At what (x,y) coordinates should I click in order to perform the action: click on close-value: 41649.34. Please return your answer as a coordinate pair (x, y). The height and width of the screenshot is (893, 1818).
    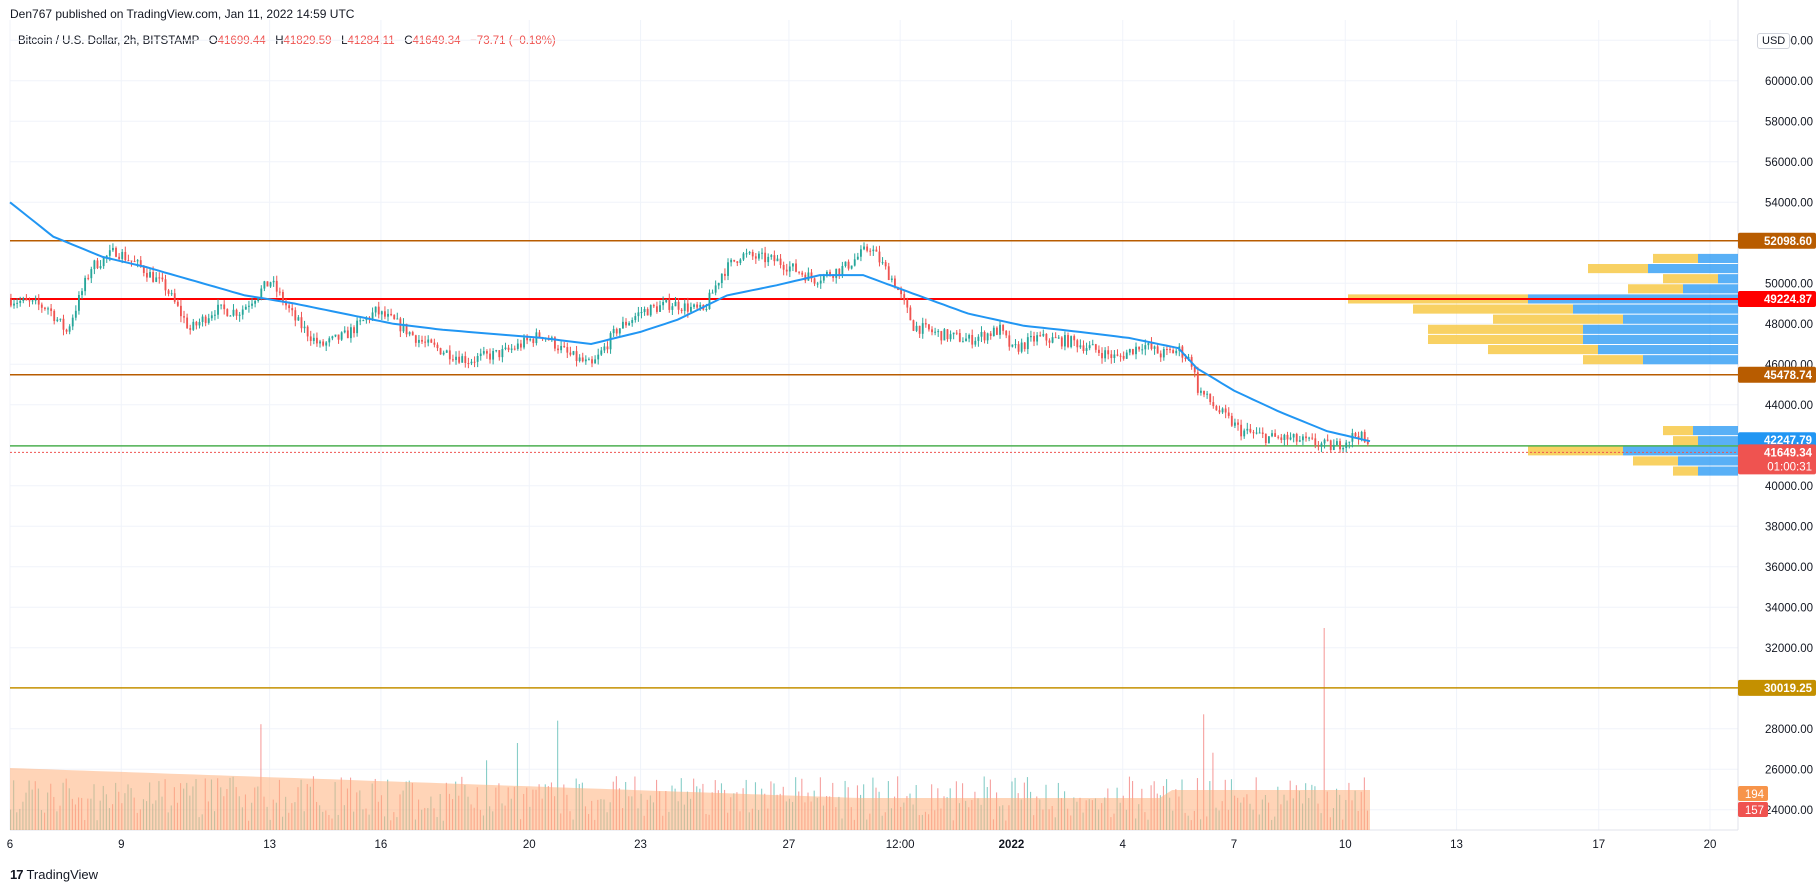
    Looking at the image, I should click on (436, 41).